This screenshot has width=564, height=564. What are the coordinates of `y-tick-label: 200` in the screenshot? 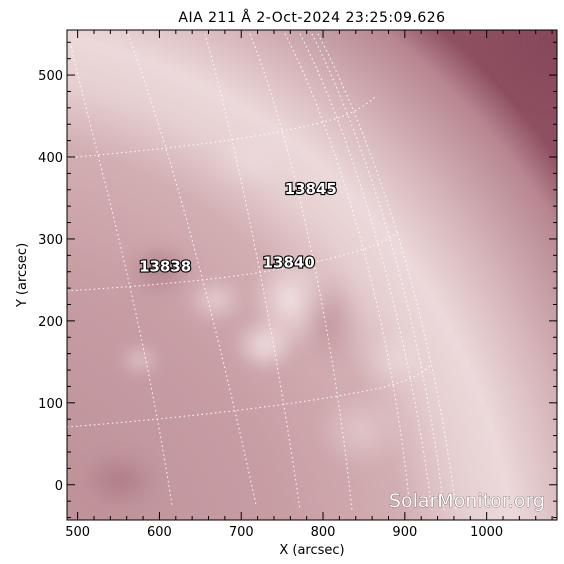 It's located at (50, 322).